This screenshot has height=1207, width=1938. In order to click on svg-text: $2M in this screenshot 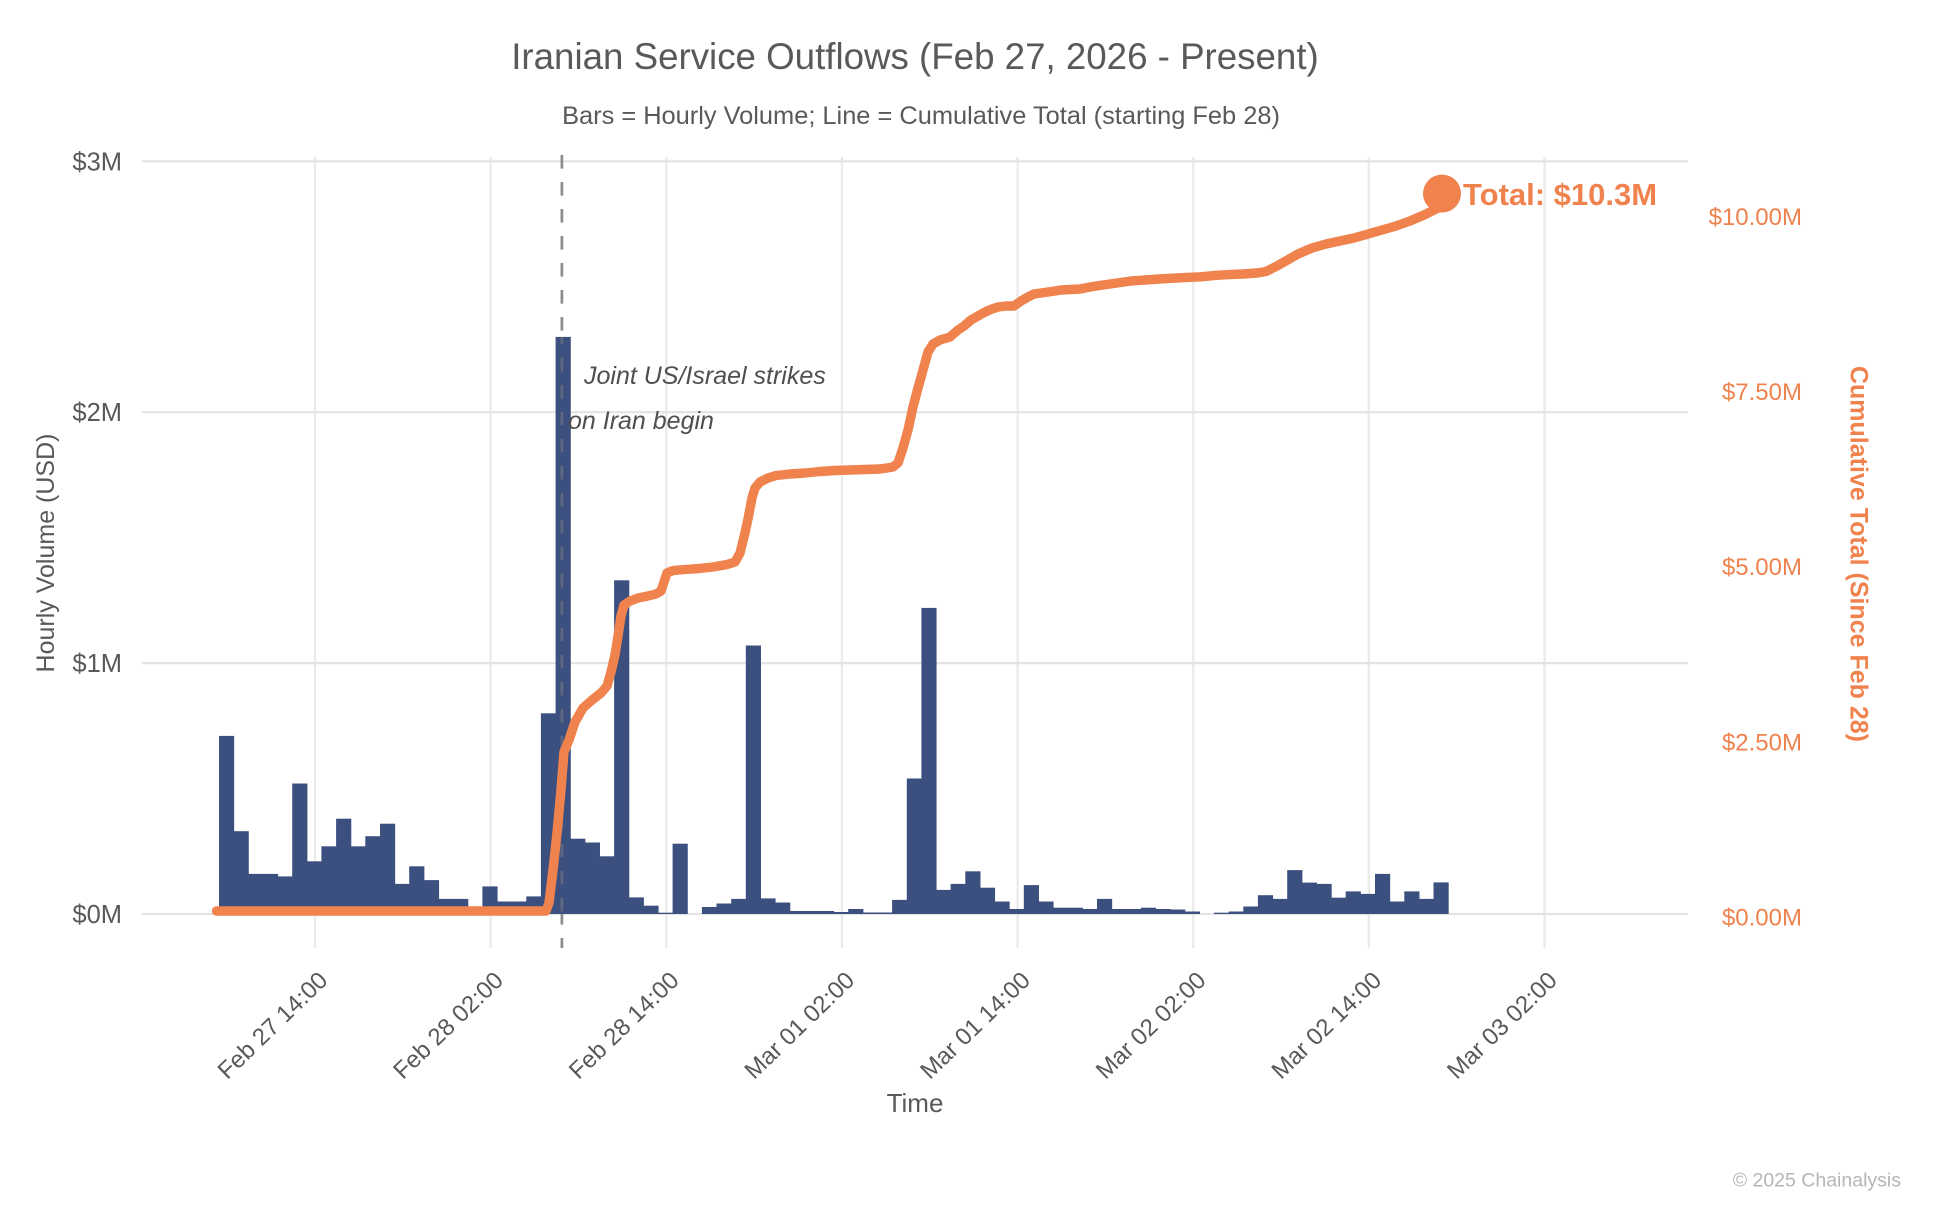, I will do `click(97, 413)`.